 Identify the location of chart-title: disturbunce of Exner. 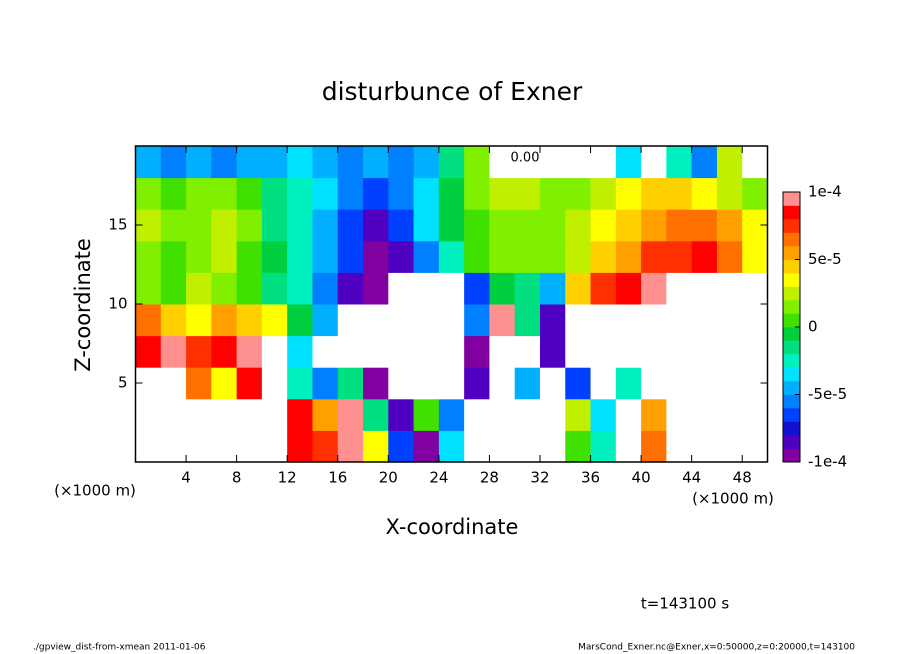
(452, 91).